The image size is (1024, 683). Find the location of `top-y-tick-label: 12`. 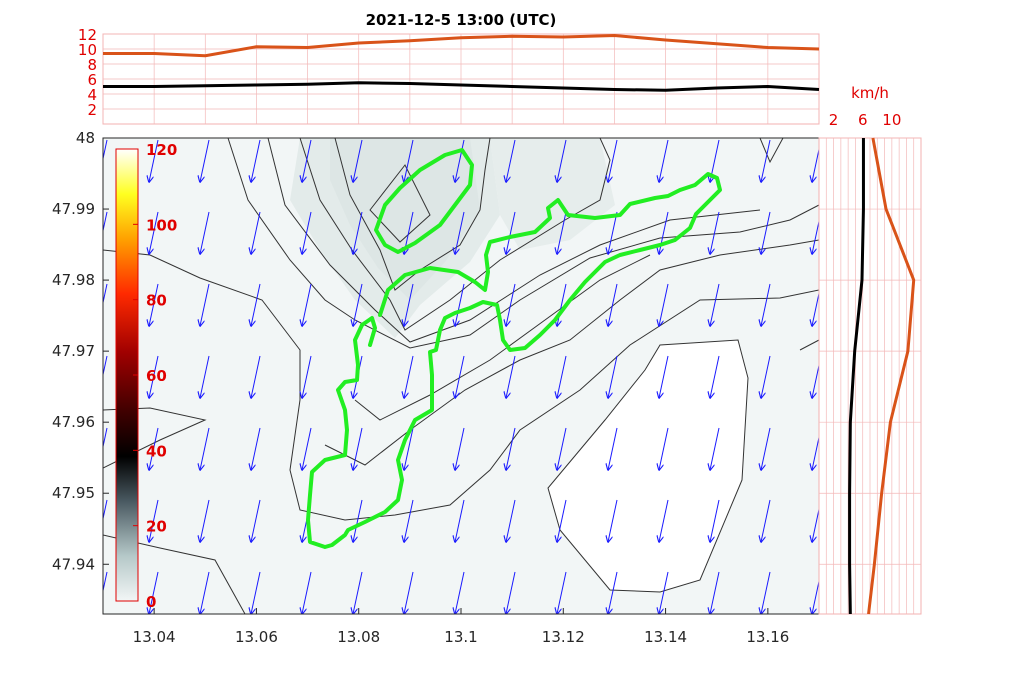

top-y-tick-label: 12 is located at coordinates (87, 35).